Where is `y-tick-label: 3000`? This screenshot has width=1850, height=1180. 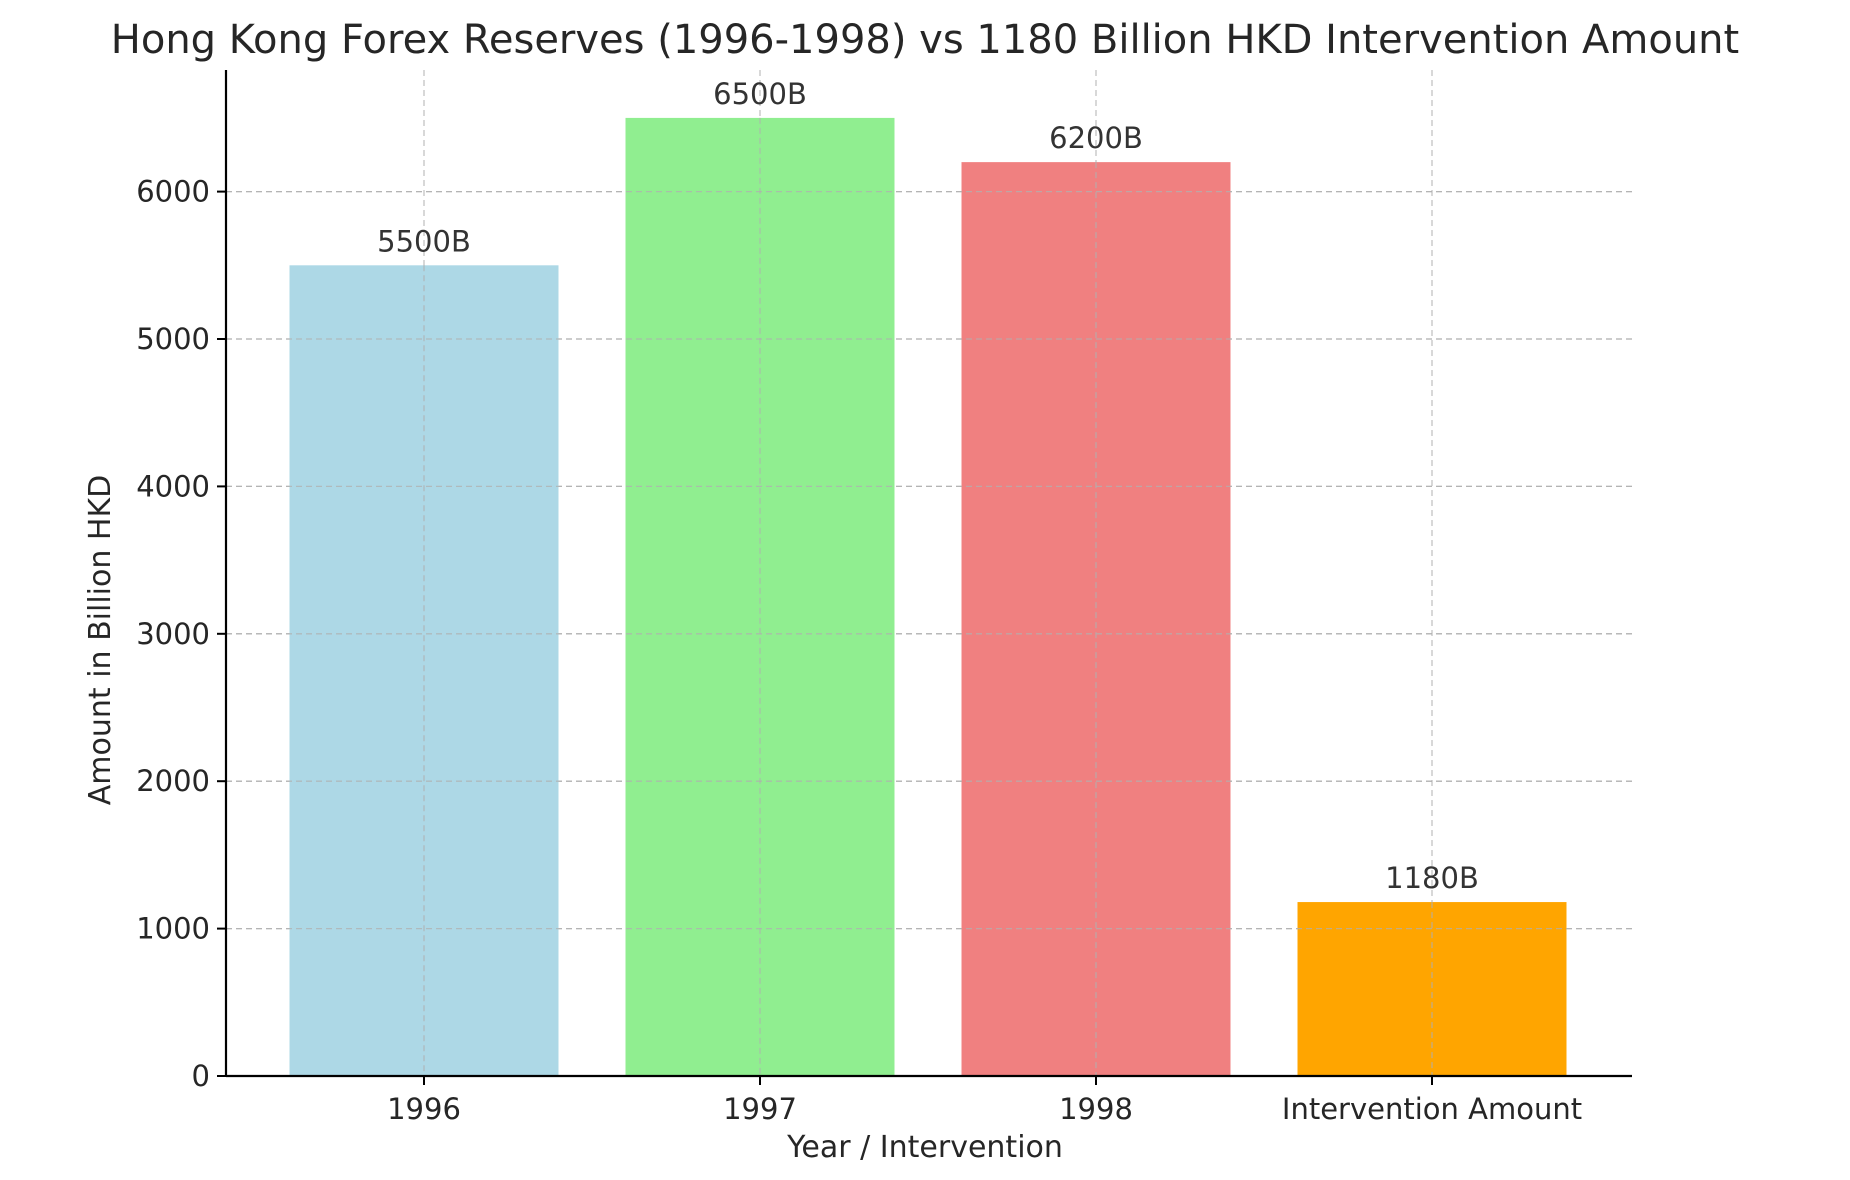
y-tick-label: 3000 is located at coordinates (173, 634).